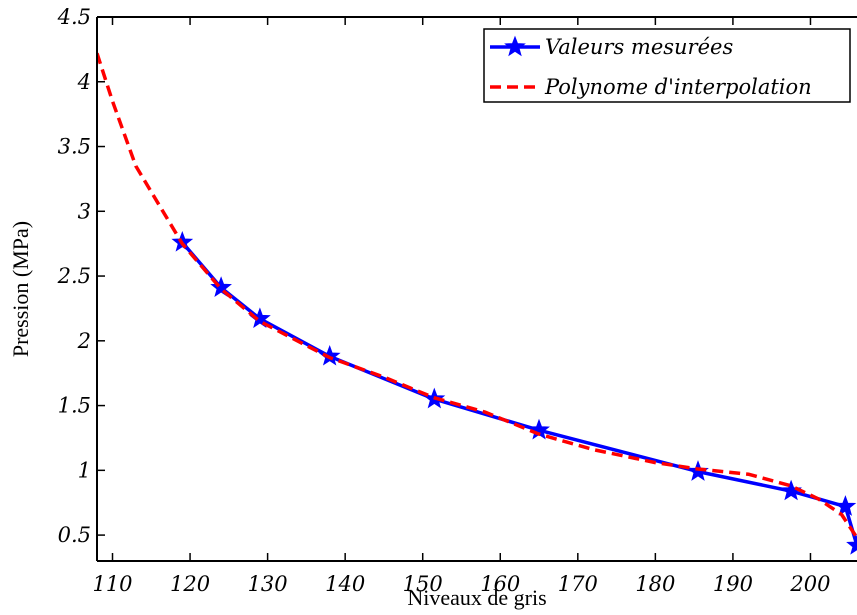 This screenshot has width=857, height=615. Describe the element at coordinates (190, 584) in the screenshot. I see `x-tick-label: 120` at that location.